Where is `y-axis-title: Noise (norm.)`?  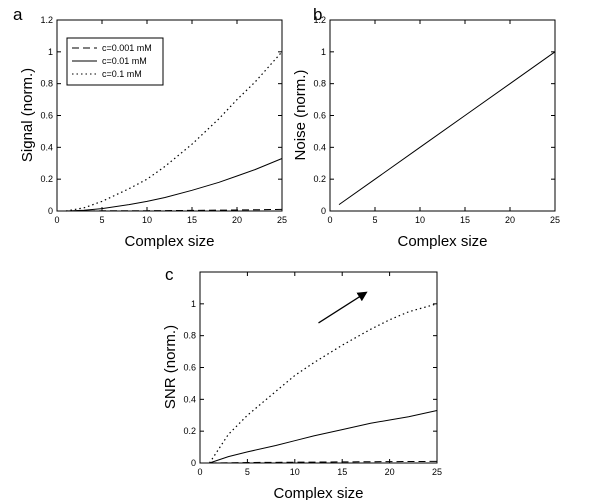
y-axis-title: Noise (norm.) is located at coordinates (300, 115).